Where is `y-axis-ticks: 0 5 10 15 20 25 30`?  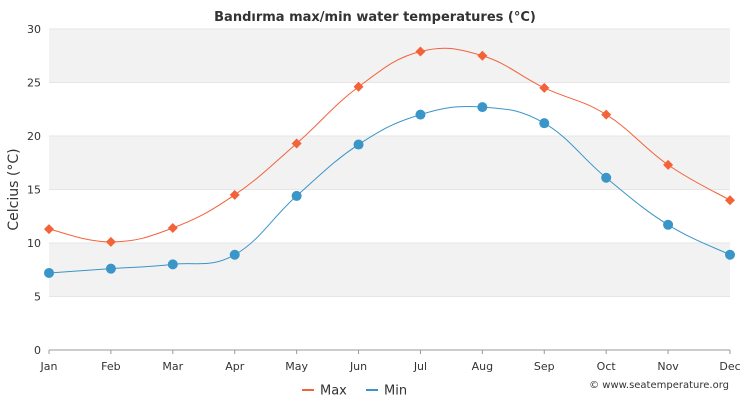
y-axis-ticks: 0 5 10 15 20 25 30 is located at coordinates (34, 190).